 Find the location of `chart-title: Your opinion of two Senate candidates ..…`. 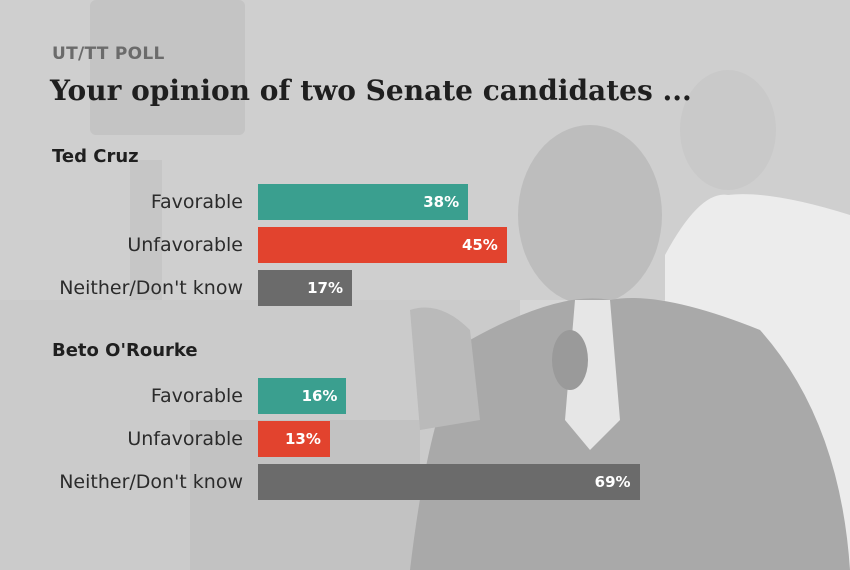

chart-title: Your opinion of two Senate candidates ..… is located at coordinates (371, 90).